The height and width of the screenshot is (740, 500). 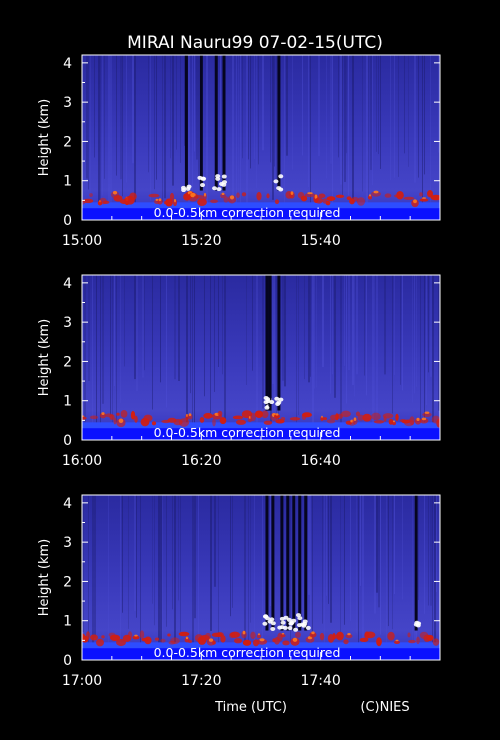 What do you see at coordinates (320, 461) in the screenshot?
I see `x-tick-label: 16:40` at bounding box center [320, 461].